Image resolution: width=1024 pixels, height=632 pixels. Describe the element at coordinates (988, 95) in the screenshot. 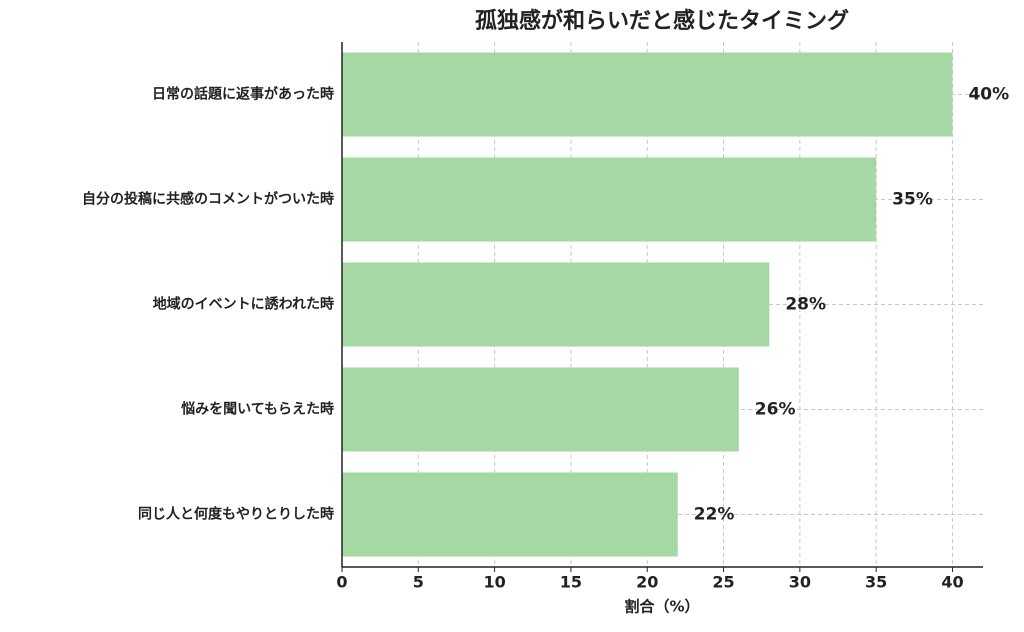

I see `value-label: 40%` at that location.